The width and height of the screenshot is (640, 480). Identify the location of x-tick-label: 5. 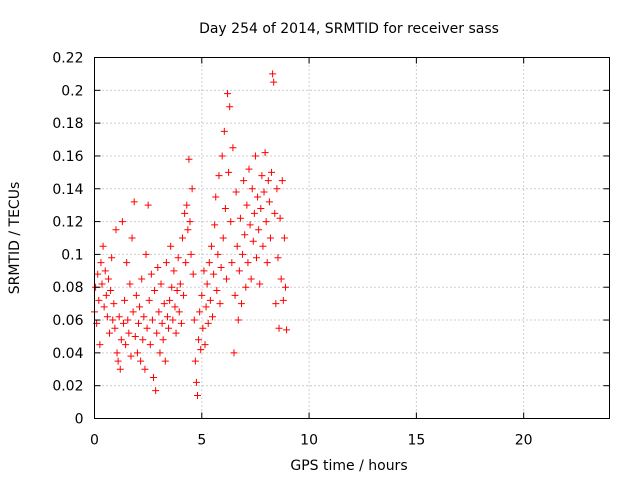
(201, 441).